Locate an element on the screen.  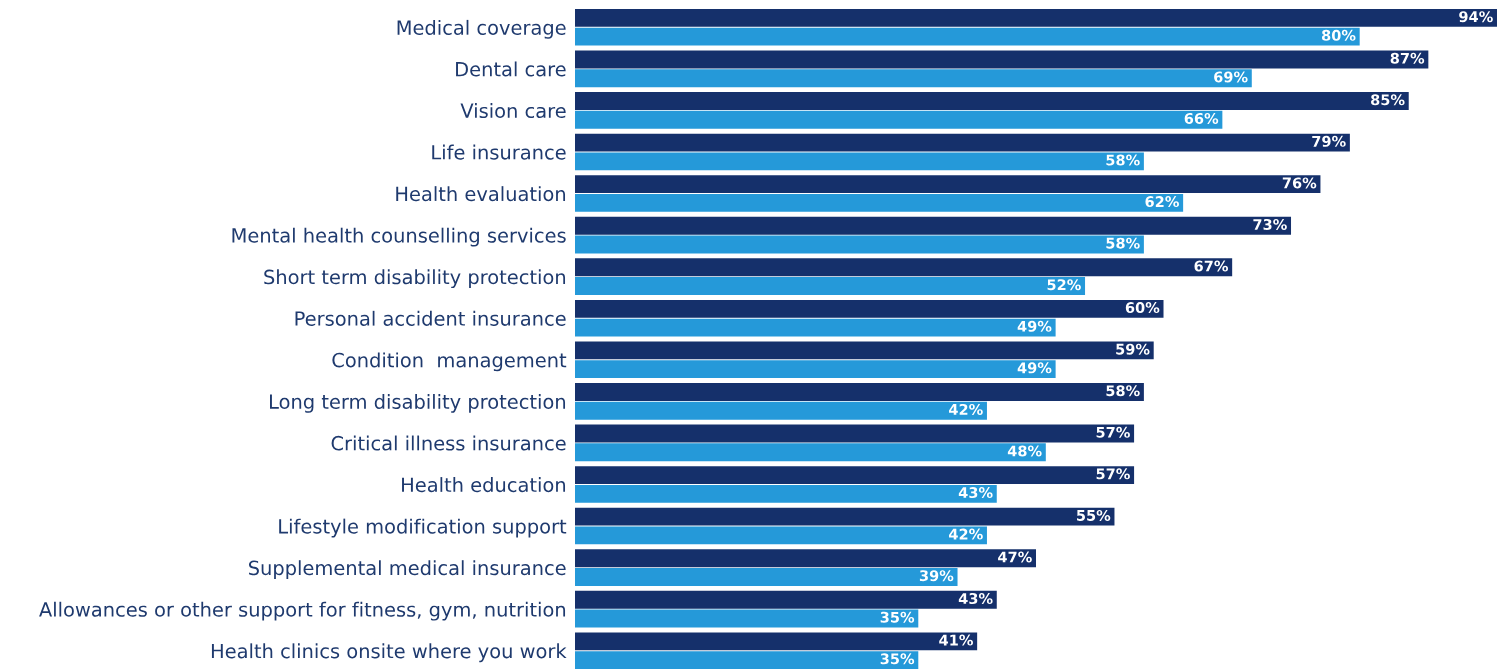
data-label: 52% is located at coordinates (1064, 285).